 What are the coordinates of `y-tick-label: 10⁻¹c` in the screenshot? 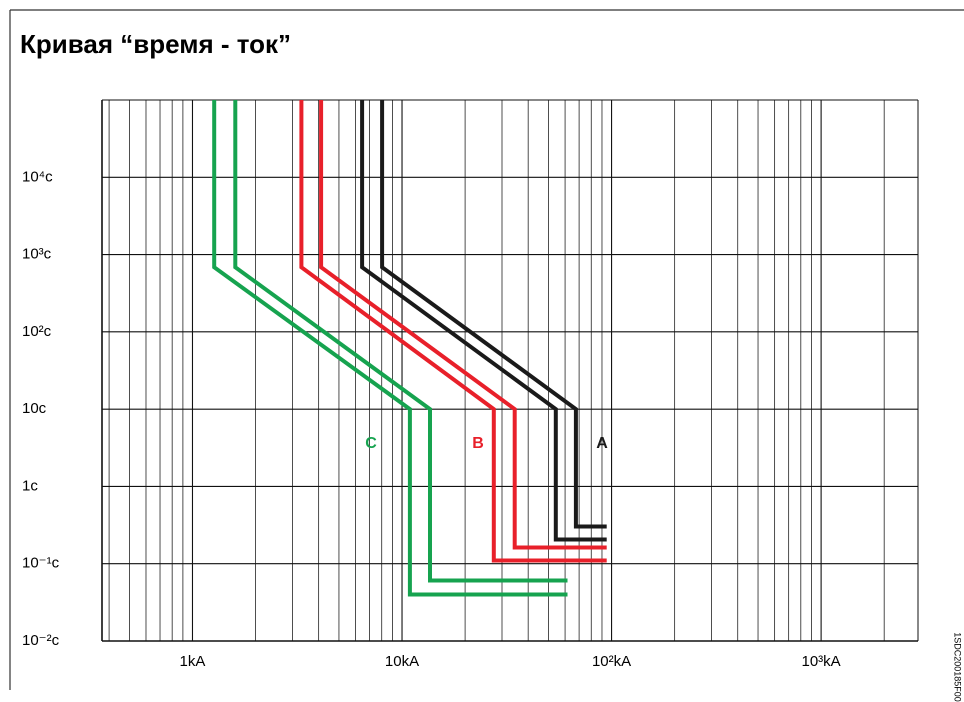 It's located at (41, 563).